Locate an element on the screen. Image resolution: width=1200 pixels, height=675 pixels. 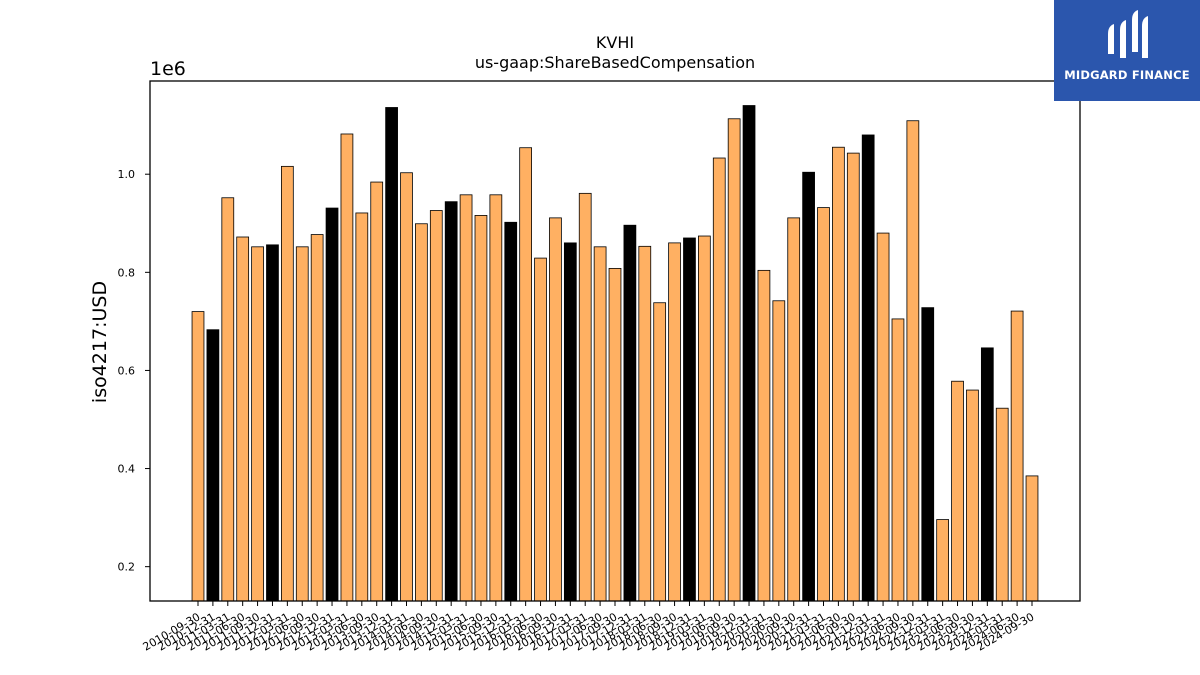
chart-subtitle: us-gaap:ShareBasedCompensation is located at coordinates (615, 62).